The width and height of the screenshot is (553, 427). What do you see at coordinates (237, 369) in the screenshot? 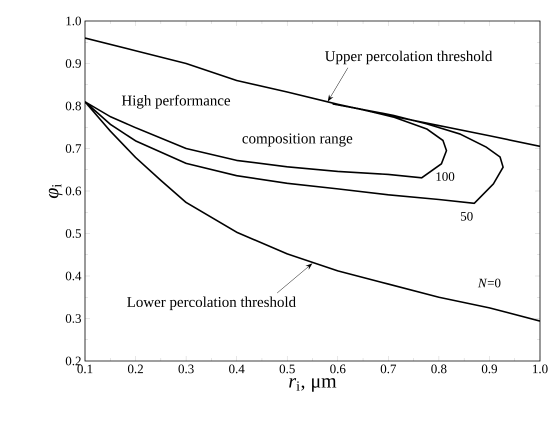
I see `x-tick-label: 0.4` at bounding box center [237, 369].